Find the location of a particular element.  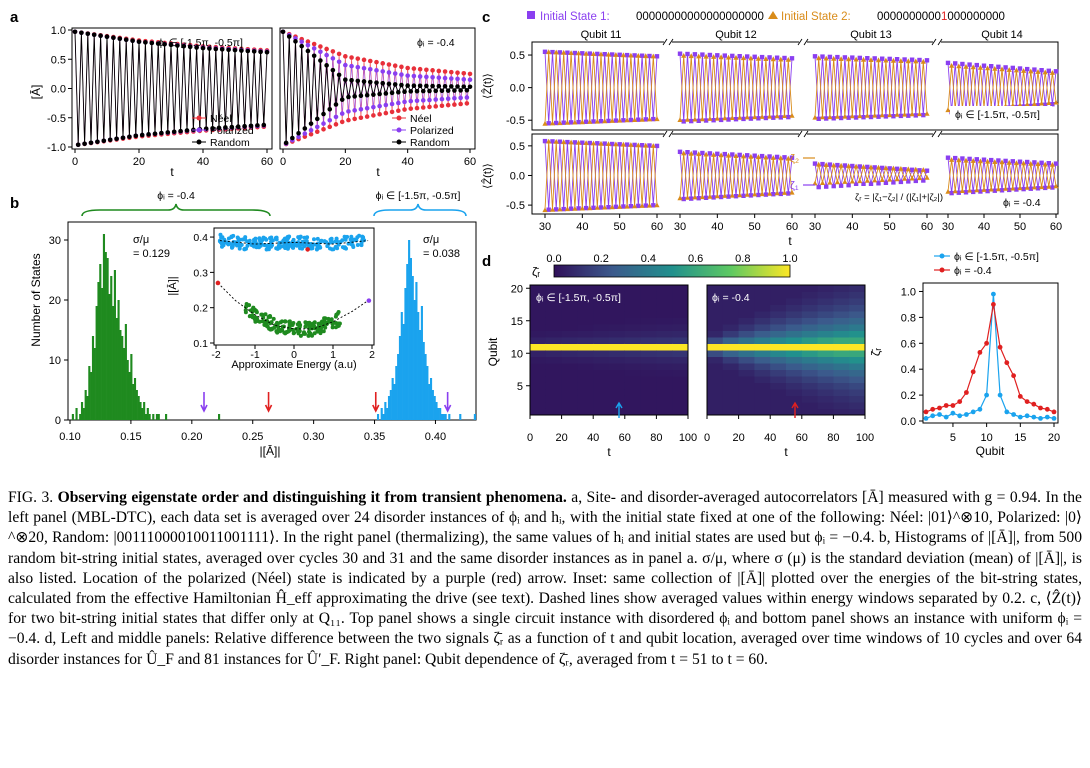

x-tick-label: 10 is located at coordinates (987, 438).